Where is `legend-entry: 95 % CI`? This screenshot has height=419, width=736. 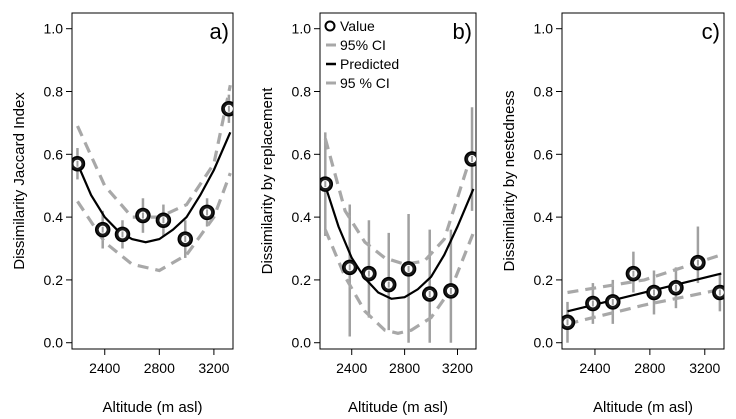
legend-entry: 95 % CI is located at coordinates (365, 83).